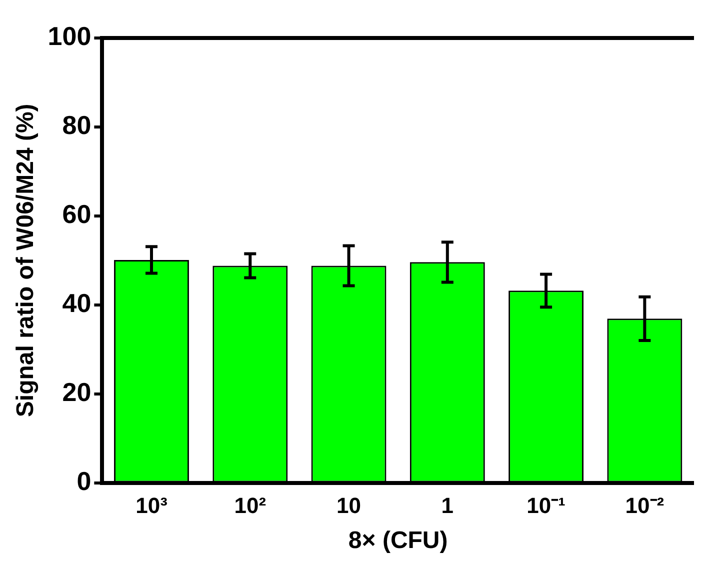 The width and height of the screenshot is (702, 569). Describe the element at coordinates (84, 481) in the screenshot. I see `y-tick-label: 0` at that location.